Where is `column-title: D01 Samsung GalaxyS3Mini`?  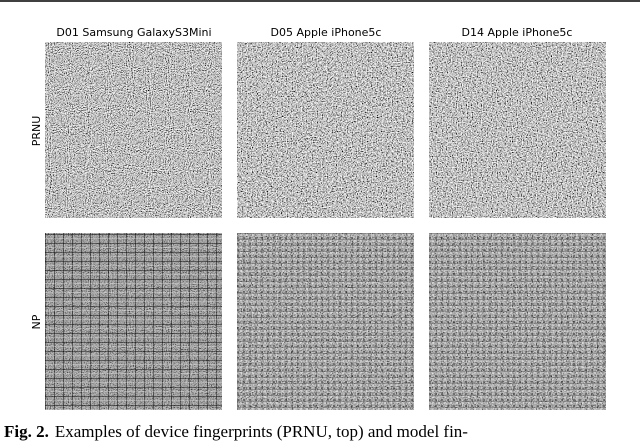
column-title: D01 Samsung GalaxyS3Mini is located at coordinates (133, 32).